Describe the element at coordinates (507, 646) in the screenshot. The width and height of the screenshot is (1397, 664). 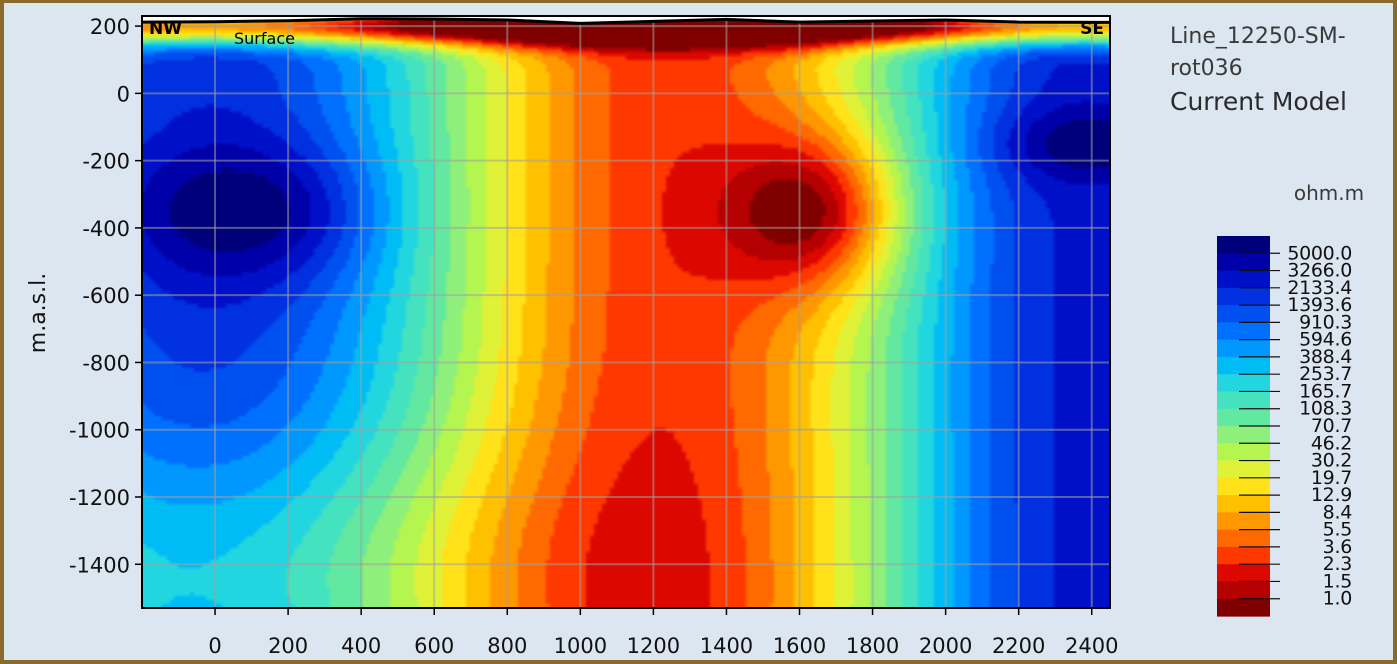
I see `x-tick-label: 800` at that location.